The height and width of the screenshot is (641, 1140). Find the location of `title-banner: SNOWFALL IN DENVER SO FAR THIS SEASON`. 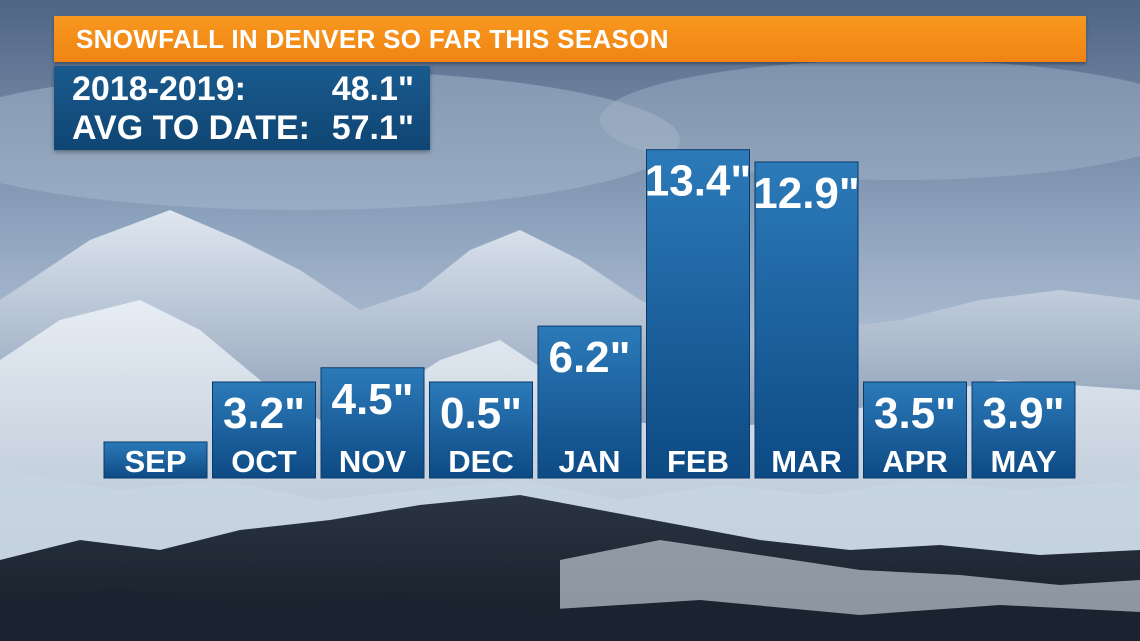

title-banner: SNOWFALL IN DENVER SO FAR THIS SEASON is located at coordinates (570, 39).